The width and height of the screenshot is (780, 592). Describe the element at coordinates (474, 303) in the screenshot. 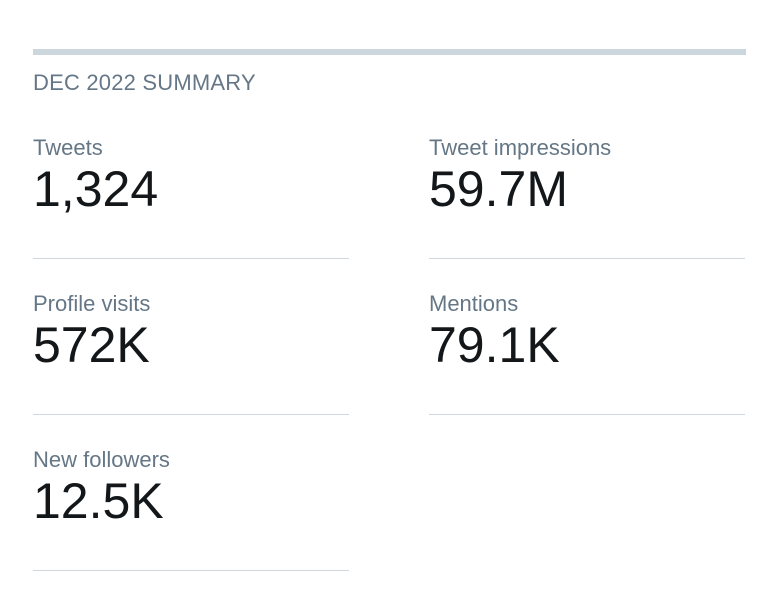

I see `stat-label: Mentions` at that location.